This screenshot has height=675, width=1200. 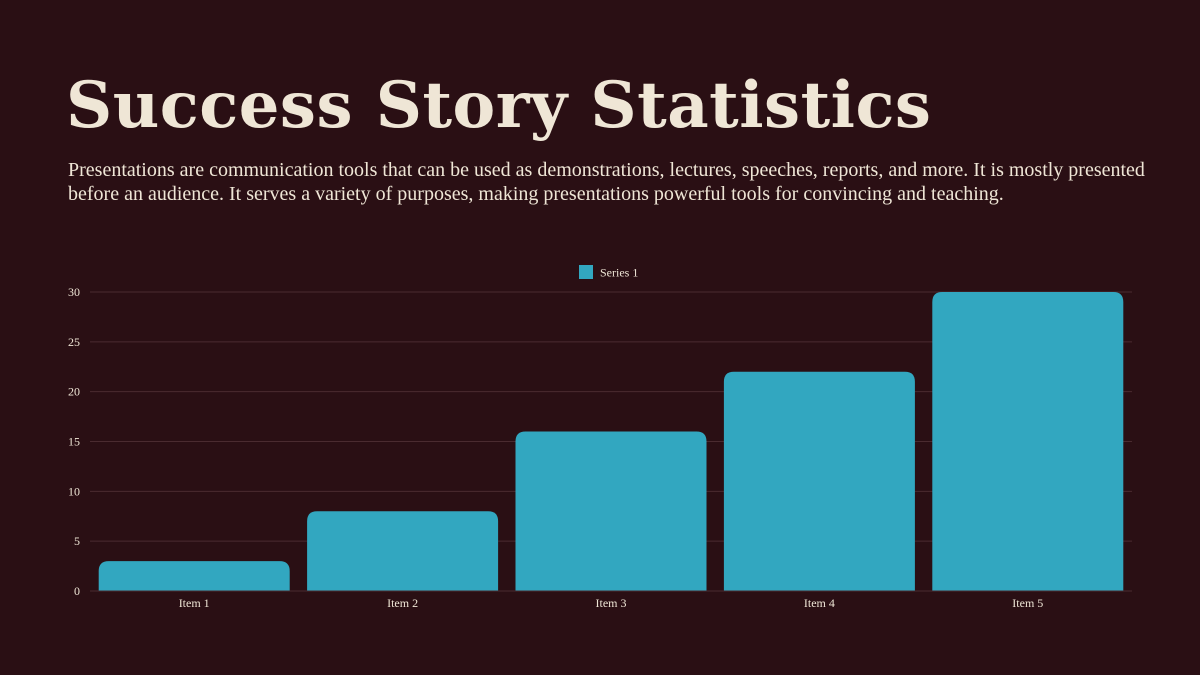 I want to click on x-axis-ticks: Item 1 Item 2 Item 3 Item 4 Item 5, so click(x=611, y=603).